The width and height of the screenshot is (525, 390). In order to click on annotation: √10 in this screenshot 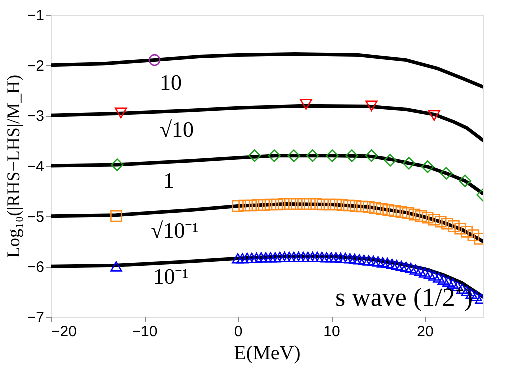, I will do `click(177, 129)`.